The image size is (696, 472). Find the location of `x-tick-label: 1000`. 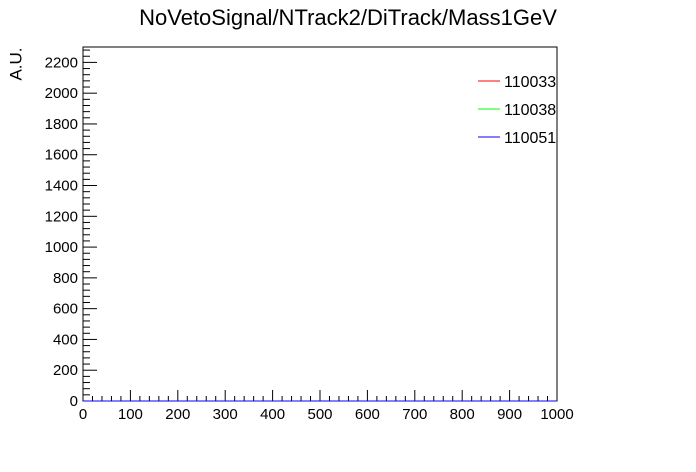

x-tick-label: 1000 is located at coordinates (556, 414).